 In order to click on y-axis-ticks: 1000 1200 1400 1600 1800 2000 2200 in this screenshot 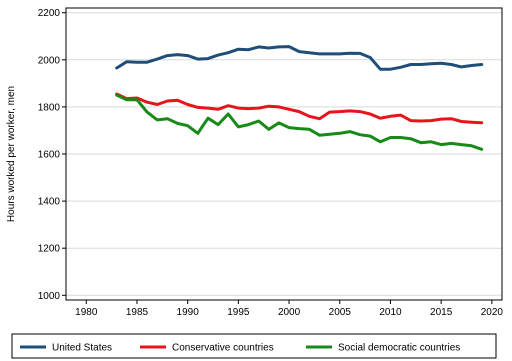, I will do `click(52, 155)`.